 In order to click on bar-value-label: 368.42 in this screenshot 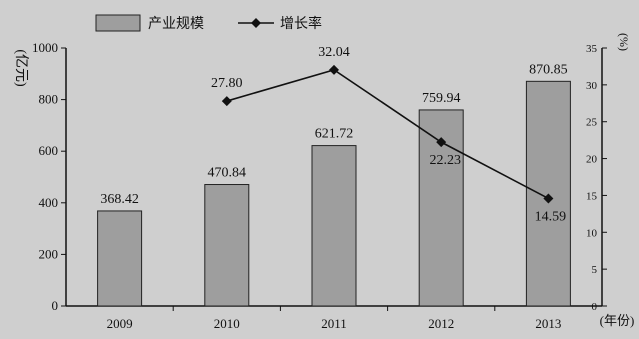, I will do `click(119, 199)`.